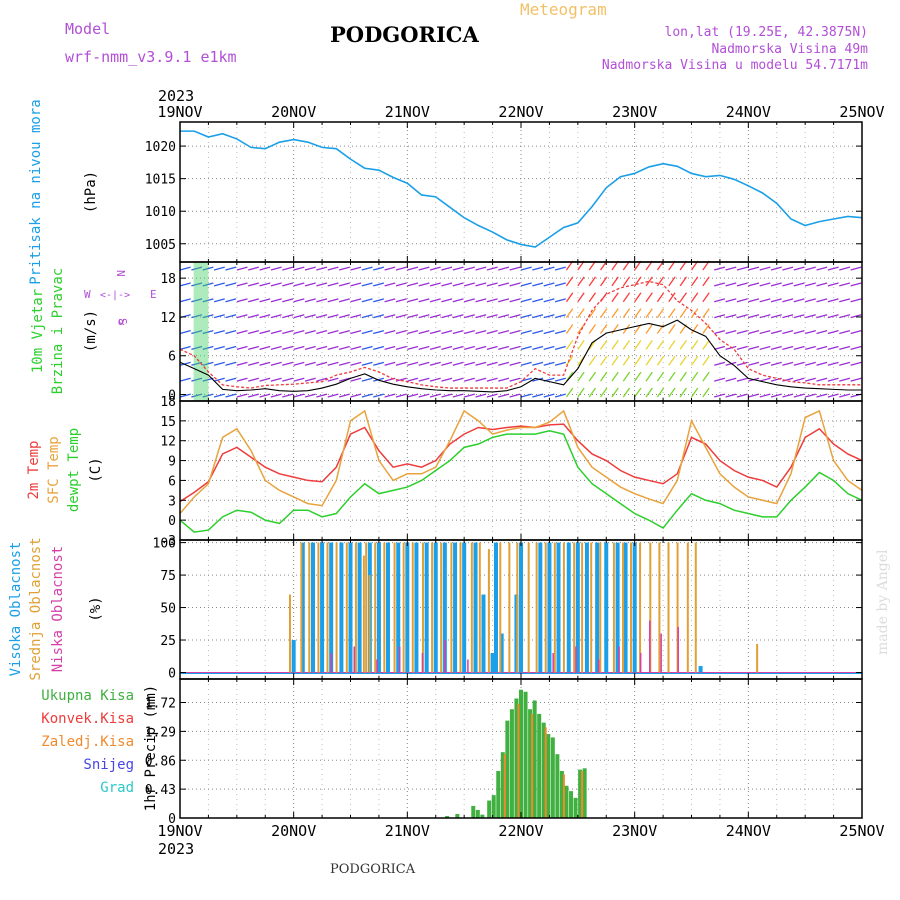 This screenshot has height=900, width=900. I want to click on temp-unit-label: (C), so click(96, 469).